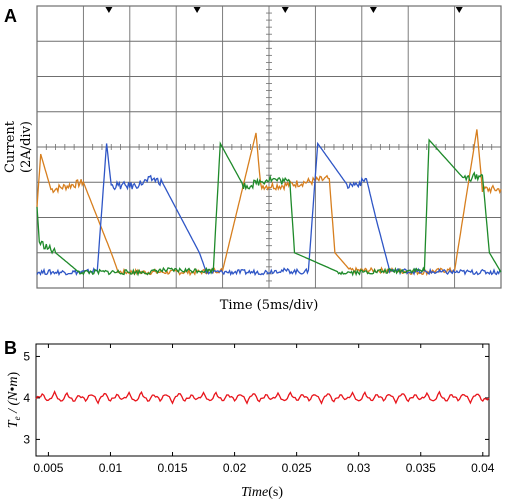  Describe the element at coordinates (235, 468) in the screenshot. I see `x-tick-label: 0.02` at that location.